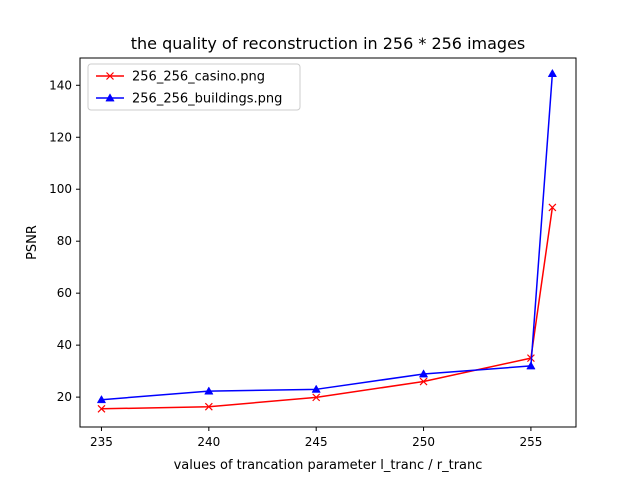 The height and width of the screenshot is (480, 640). Describe the element at coordinates (64, 293) in the screenshot. I see `y-tick-label: 60` at that location.